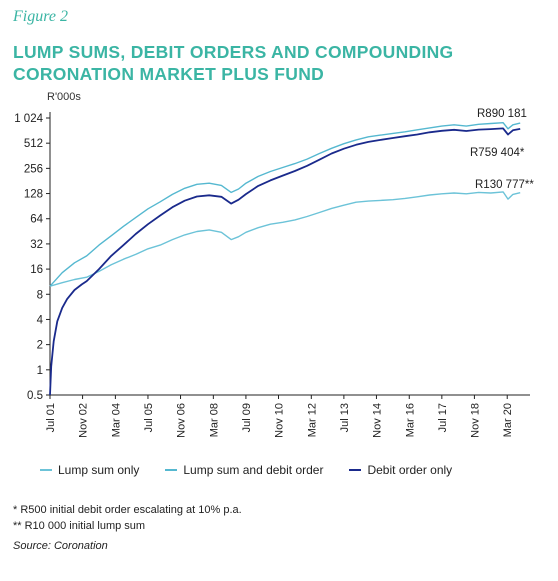 The image size is (558, 581). I want to click on y-tick-label: 8, so click(40, 295).